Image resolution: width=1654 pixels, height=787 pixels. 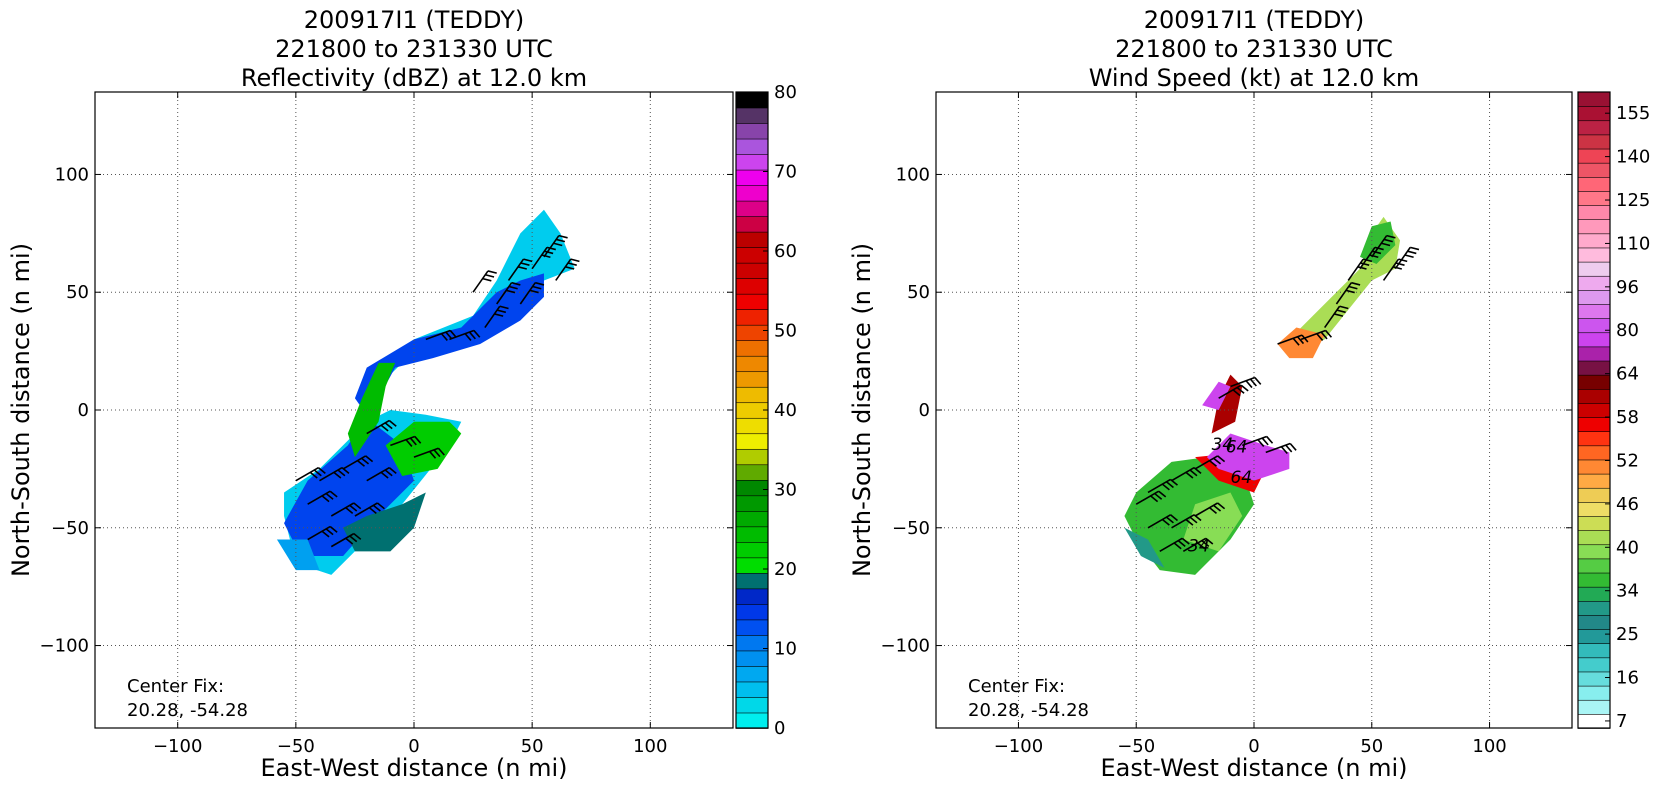 What do you see at coordinates (1633, 157) in the screenshot?
I see `colorbar-tick-label: 140` at bounding box center [1633, 157].